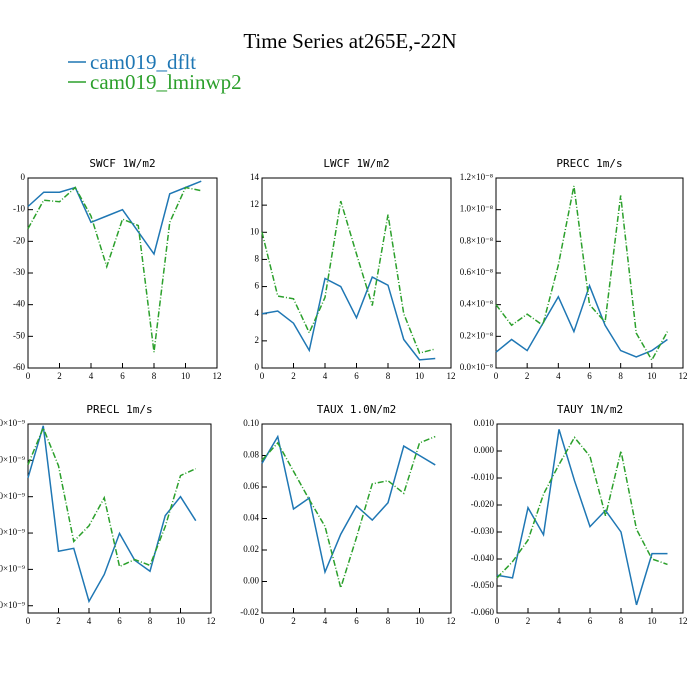 Image resolution: width=700 pixels, height=700 pixels. I want to click on y-tick-label: 14, so click(255, 177).